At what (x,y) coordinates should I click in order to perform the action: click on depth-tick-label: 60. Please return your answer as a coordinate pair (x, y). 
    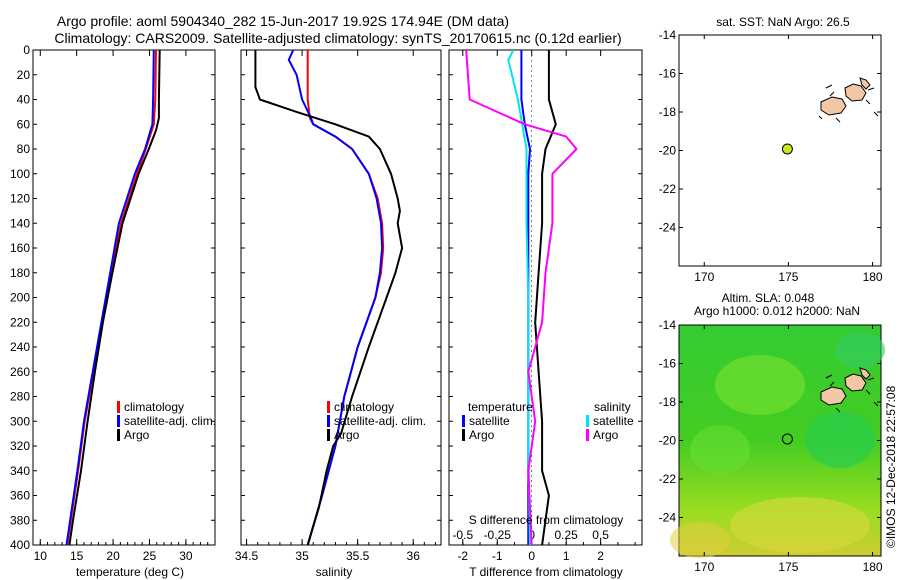
    Looking at the image, I should click on (24, 124).